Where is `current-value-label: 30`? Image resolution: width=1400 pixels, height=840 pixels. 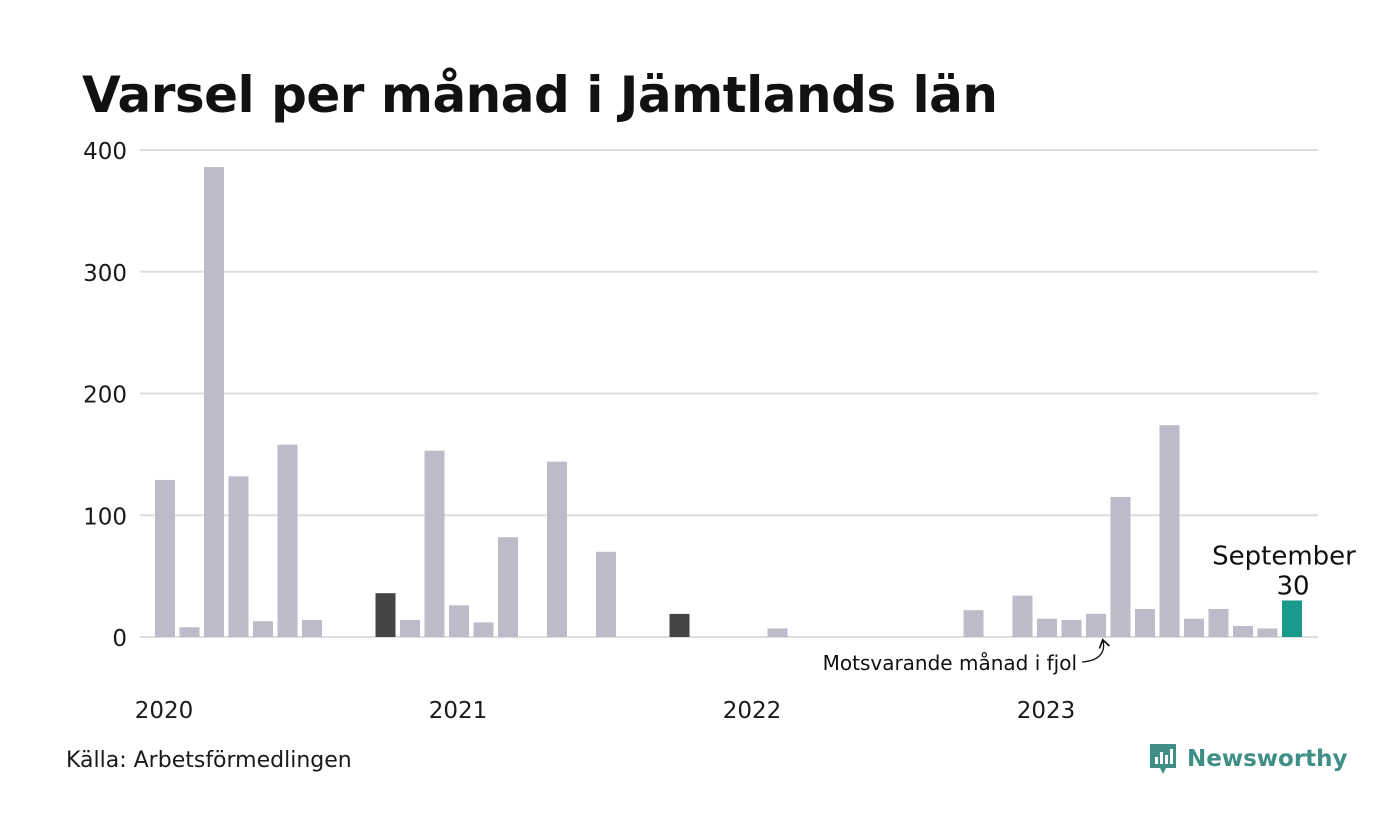 current-value-label: 30 is located at coordinates (1292, 586).